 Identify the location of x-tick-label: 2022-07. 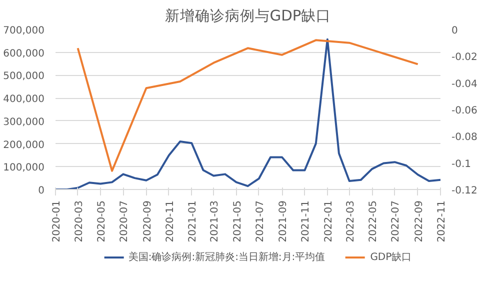
(396, 221).